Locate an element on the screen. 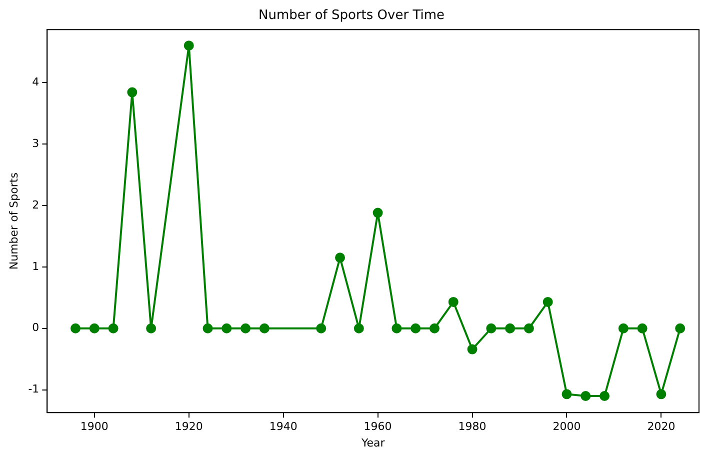 This screenshot has width=705, height=450. x-tick-label: 1960 is located at coordinates (378, 427).